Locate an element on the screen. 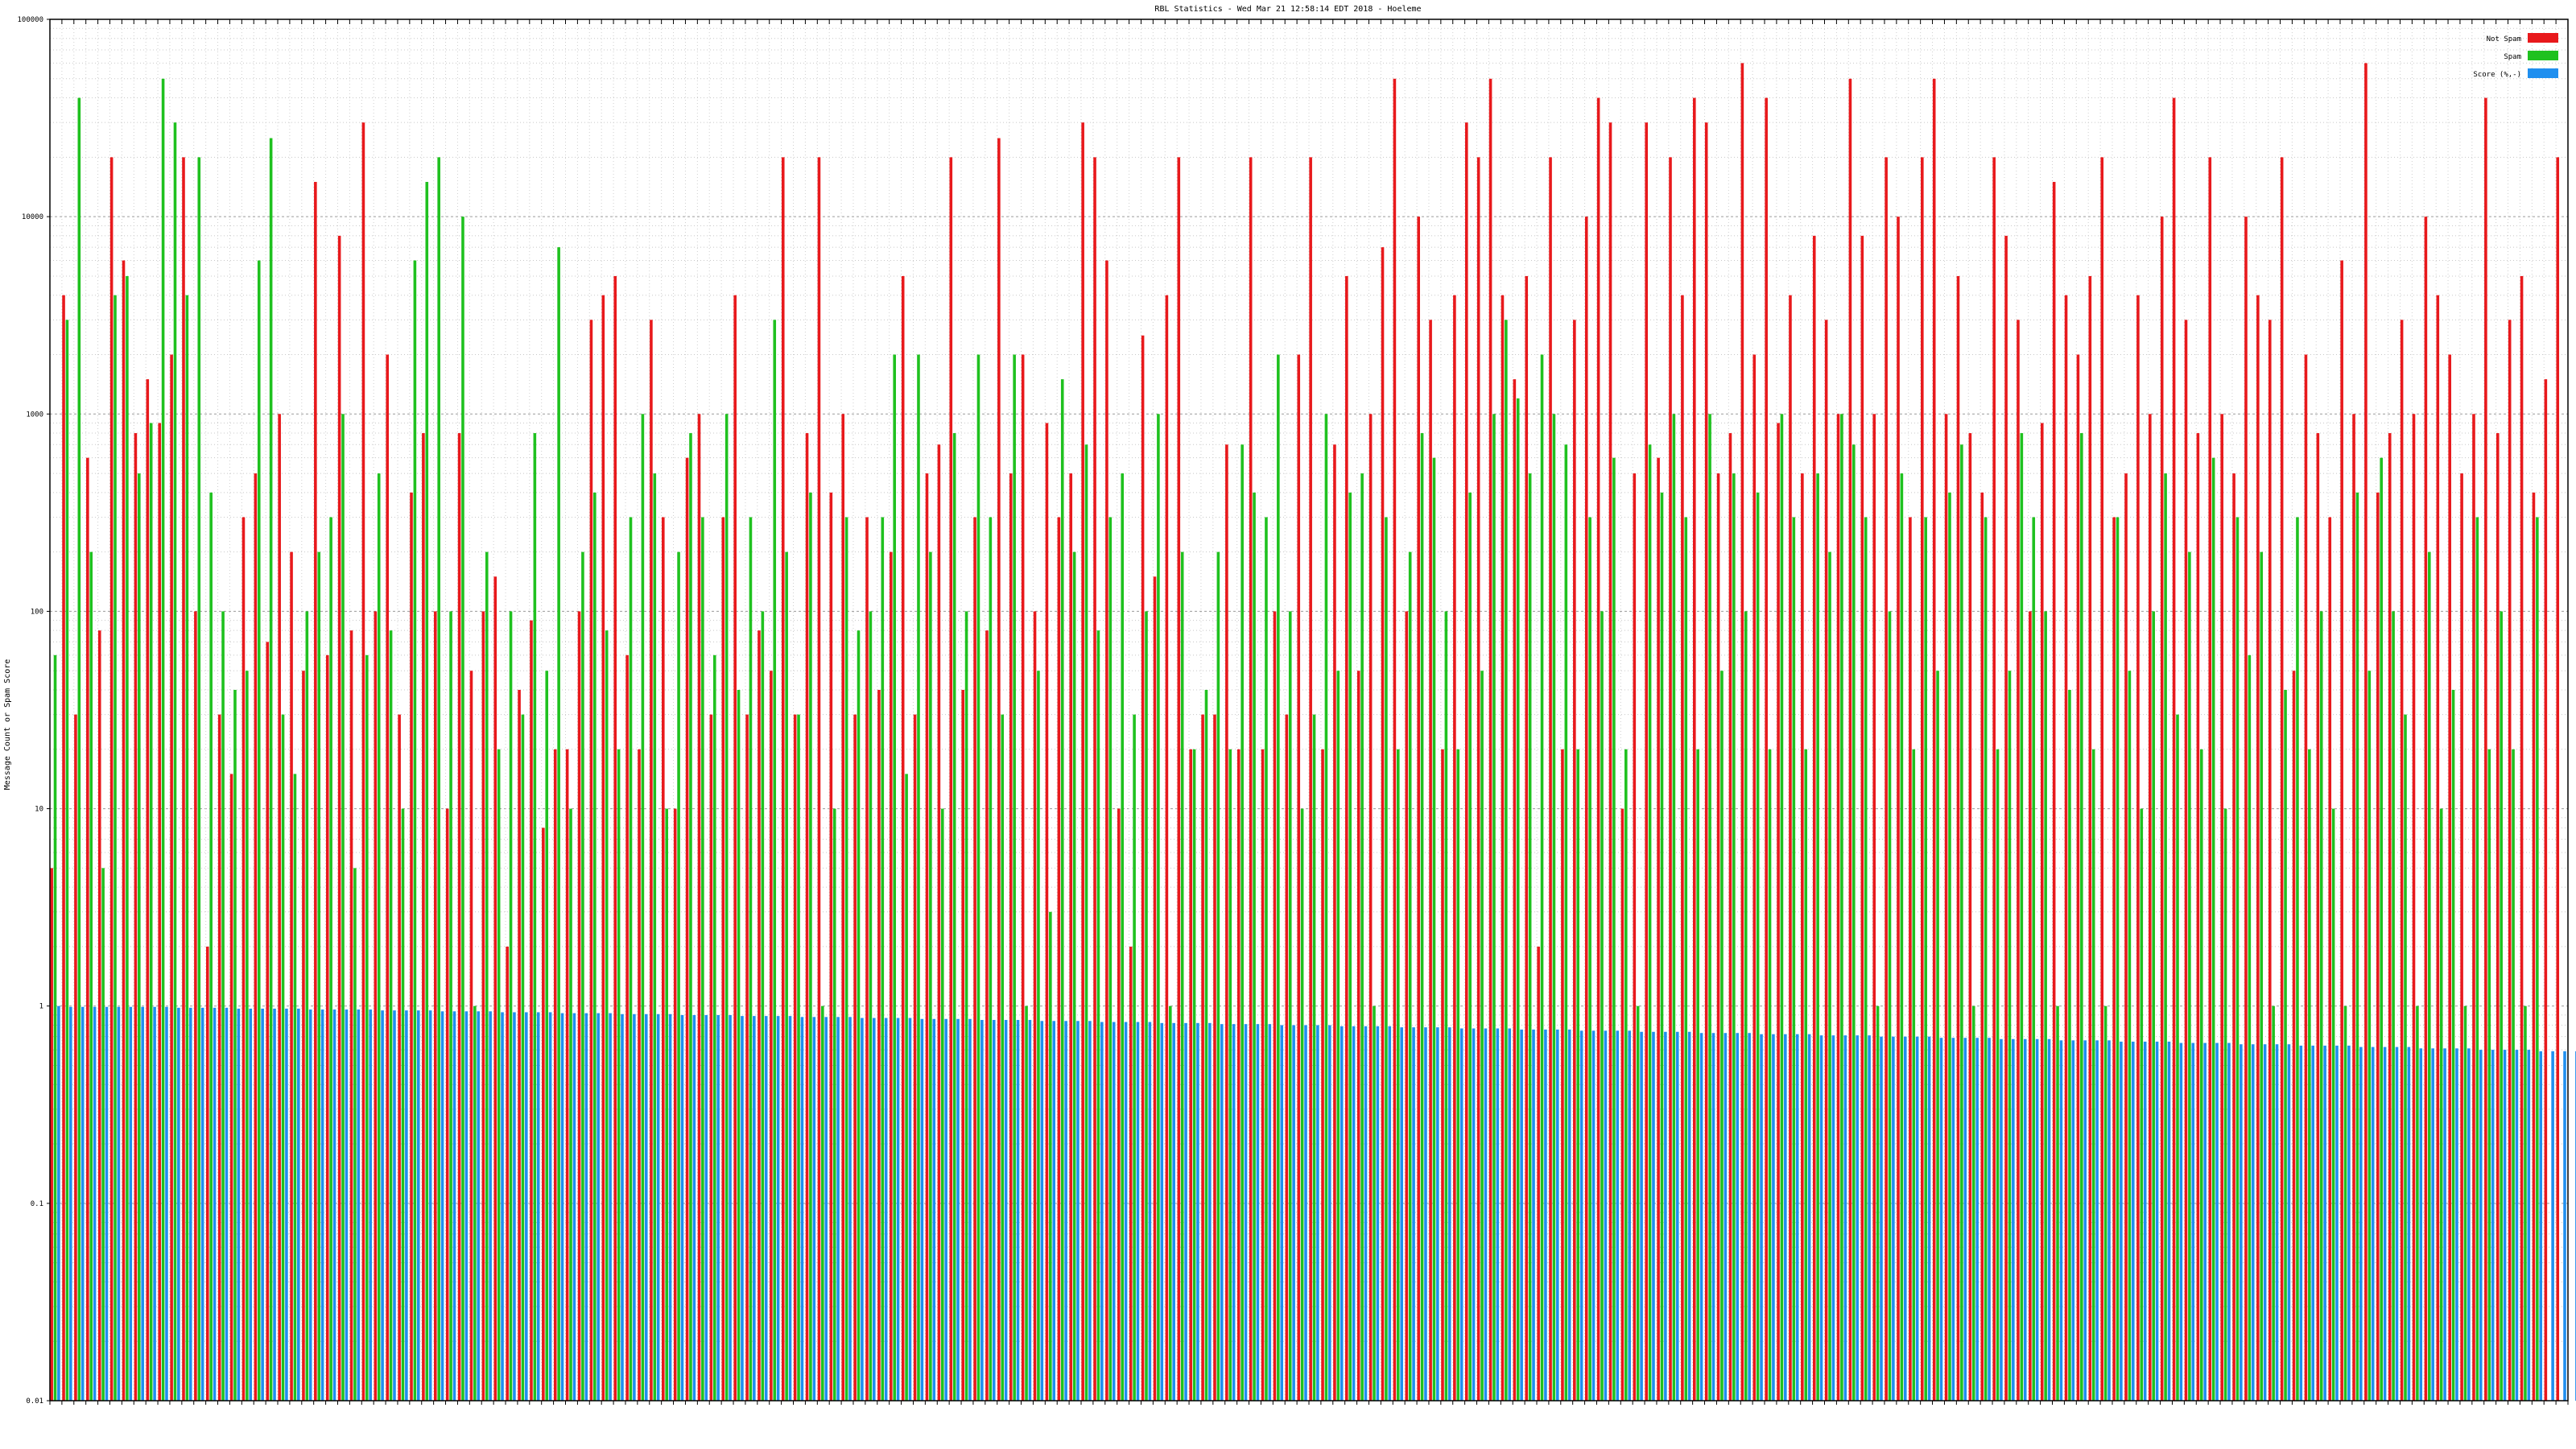 The image size is (2576, 1449). legend-label: Not Spam is located at coordinates (2504, 39).